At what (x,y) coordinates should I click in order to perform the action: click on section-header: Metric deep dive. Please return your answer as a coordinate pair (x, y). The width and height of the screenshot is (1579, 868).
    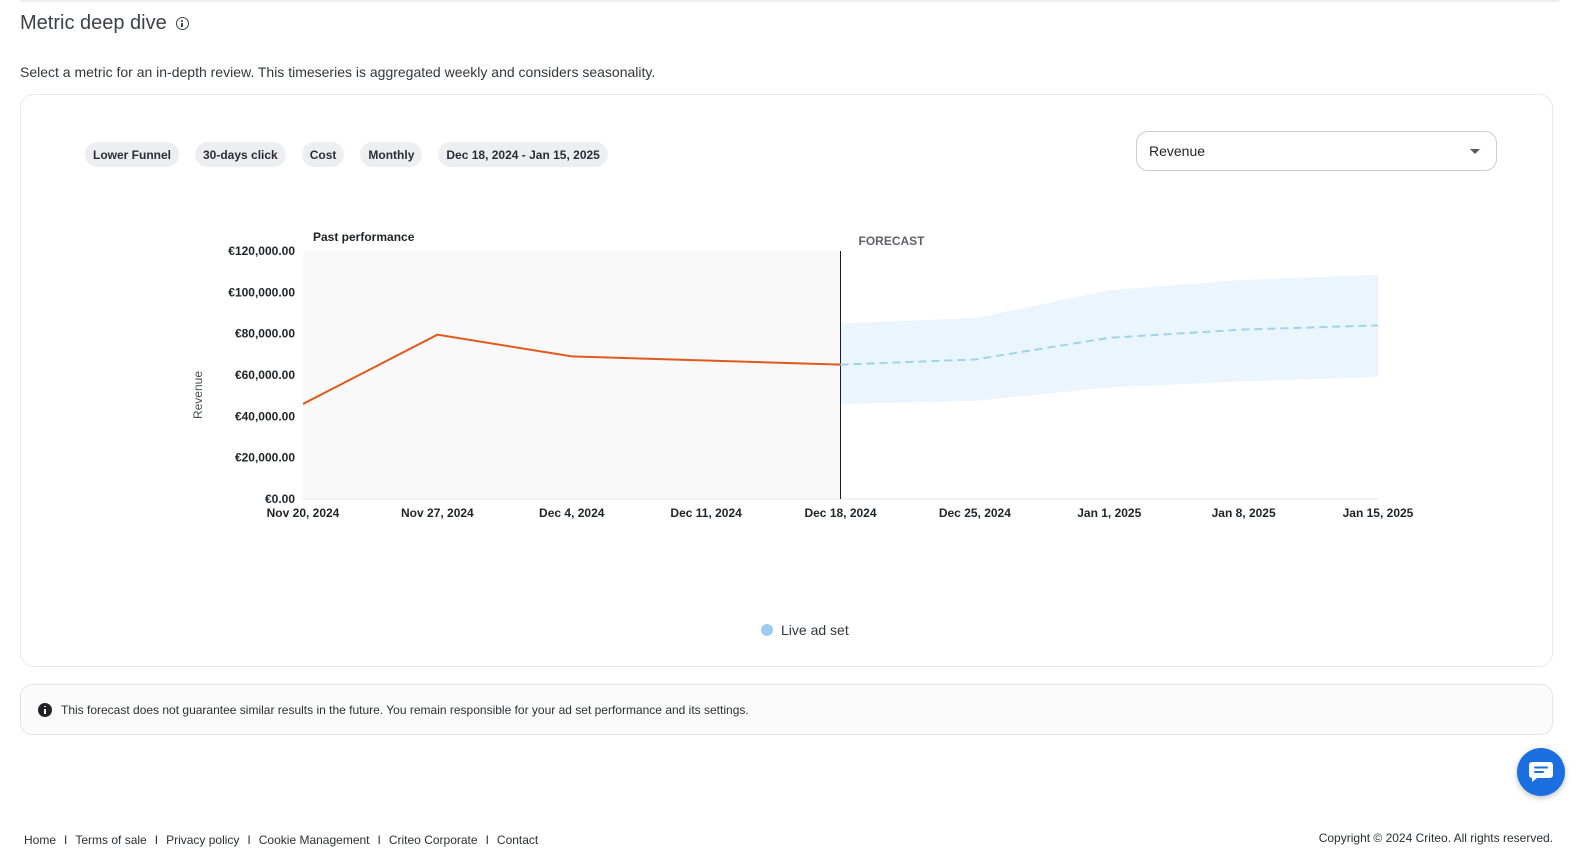
    Looking at the image, I should click on (104, 23).